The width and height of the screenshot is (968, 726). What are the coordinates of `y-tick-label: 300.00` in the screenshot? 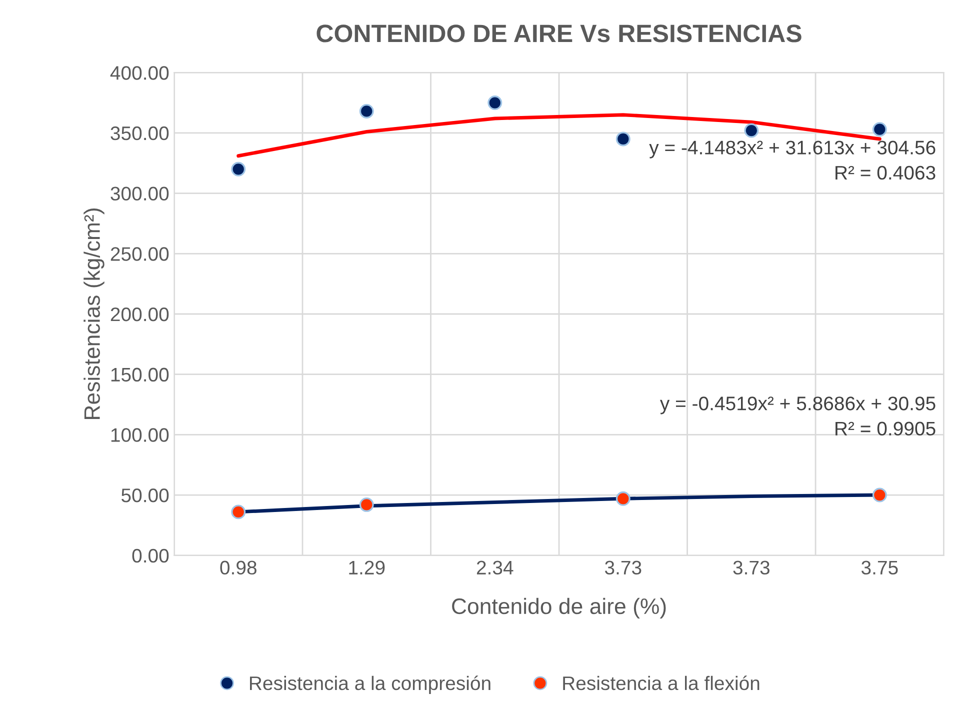 It's located at (139, 193).